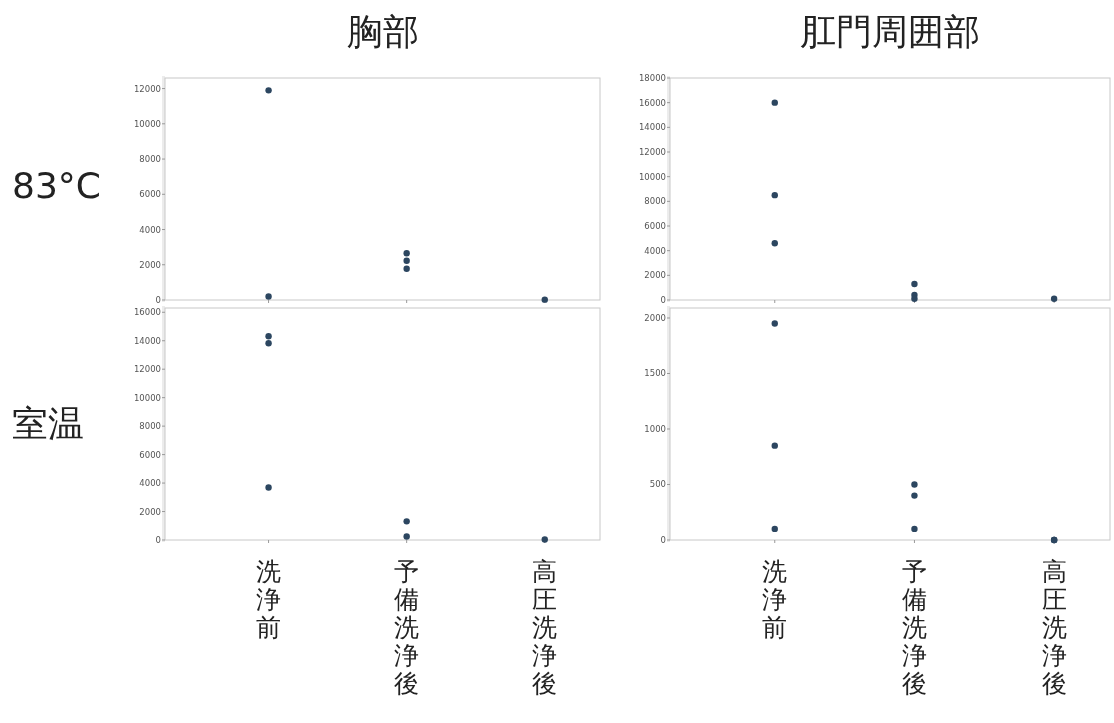  I want to click on y-tick-label: 500, so click(657, 484).